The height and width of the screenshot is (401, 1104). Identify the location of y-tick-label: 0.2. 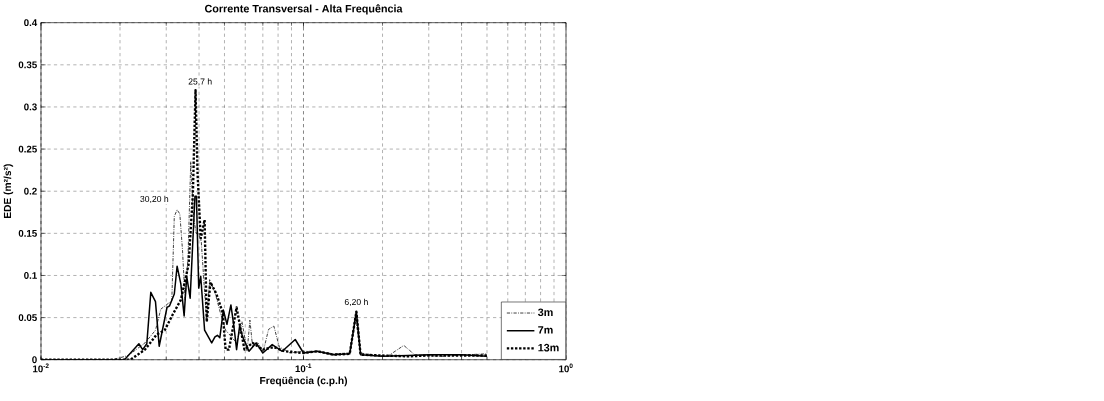
(30, 191).